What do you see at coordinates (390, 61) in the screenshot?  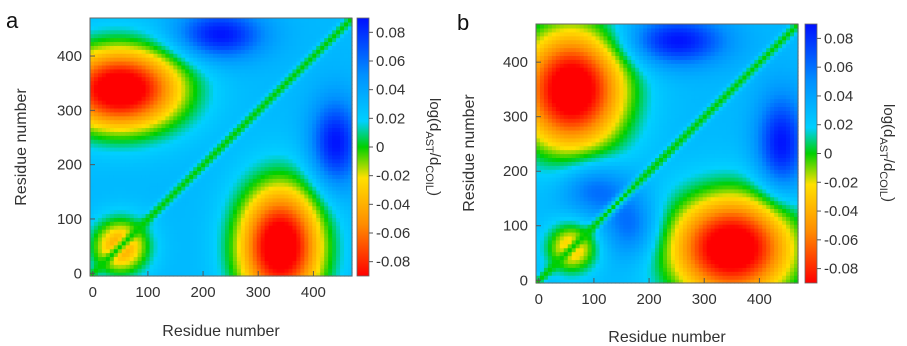 I see `colorbar-tick-label: 0.06` at bounding box center [390, 61].